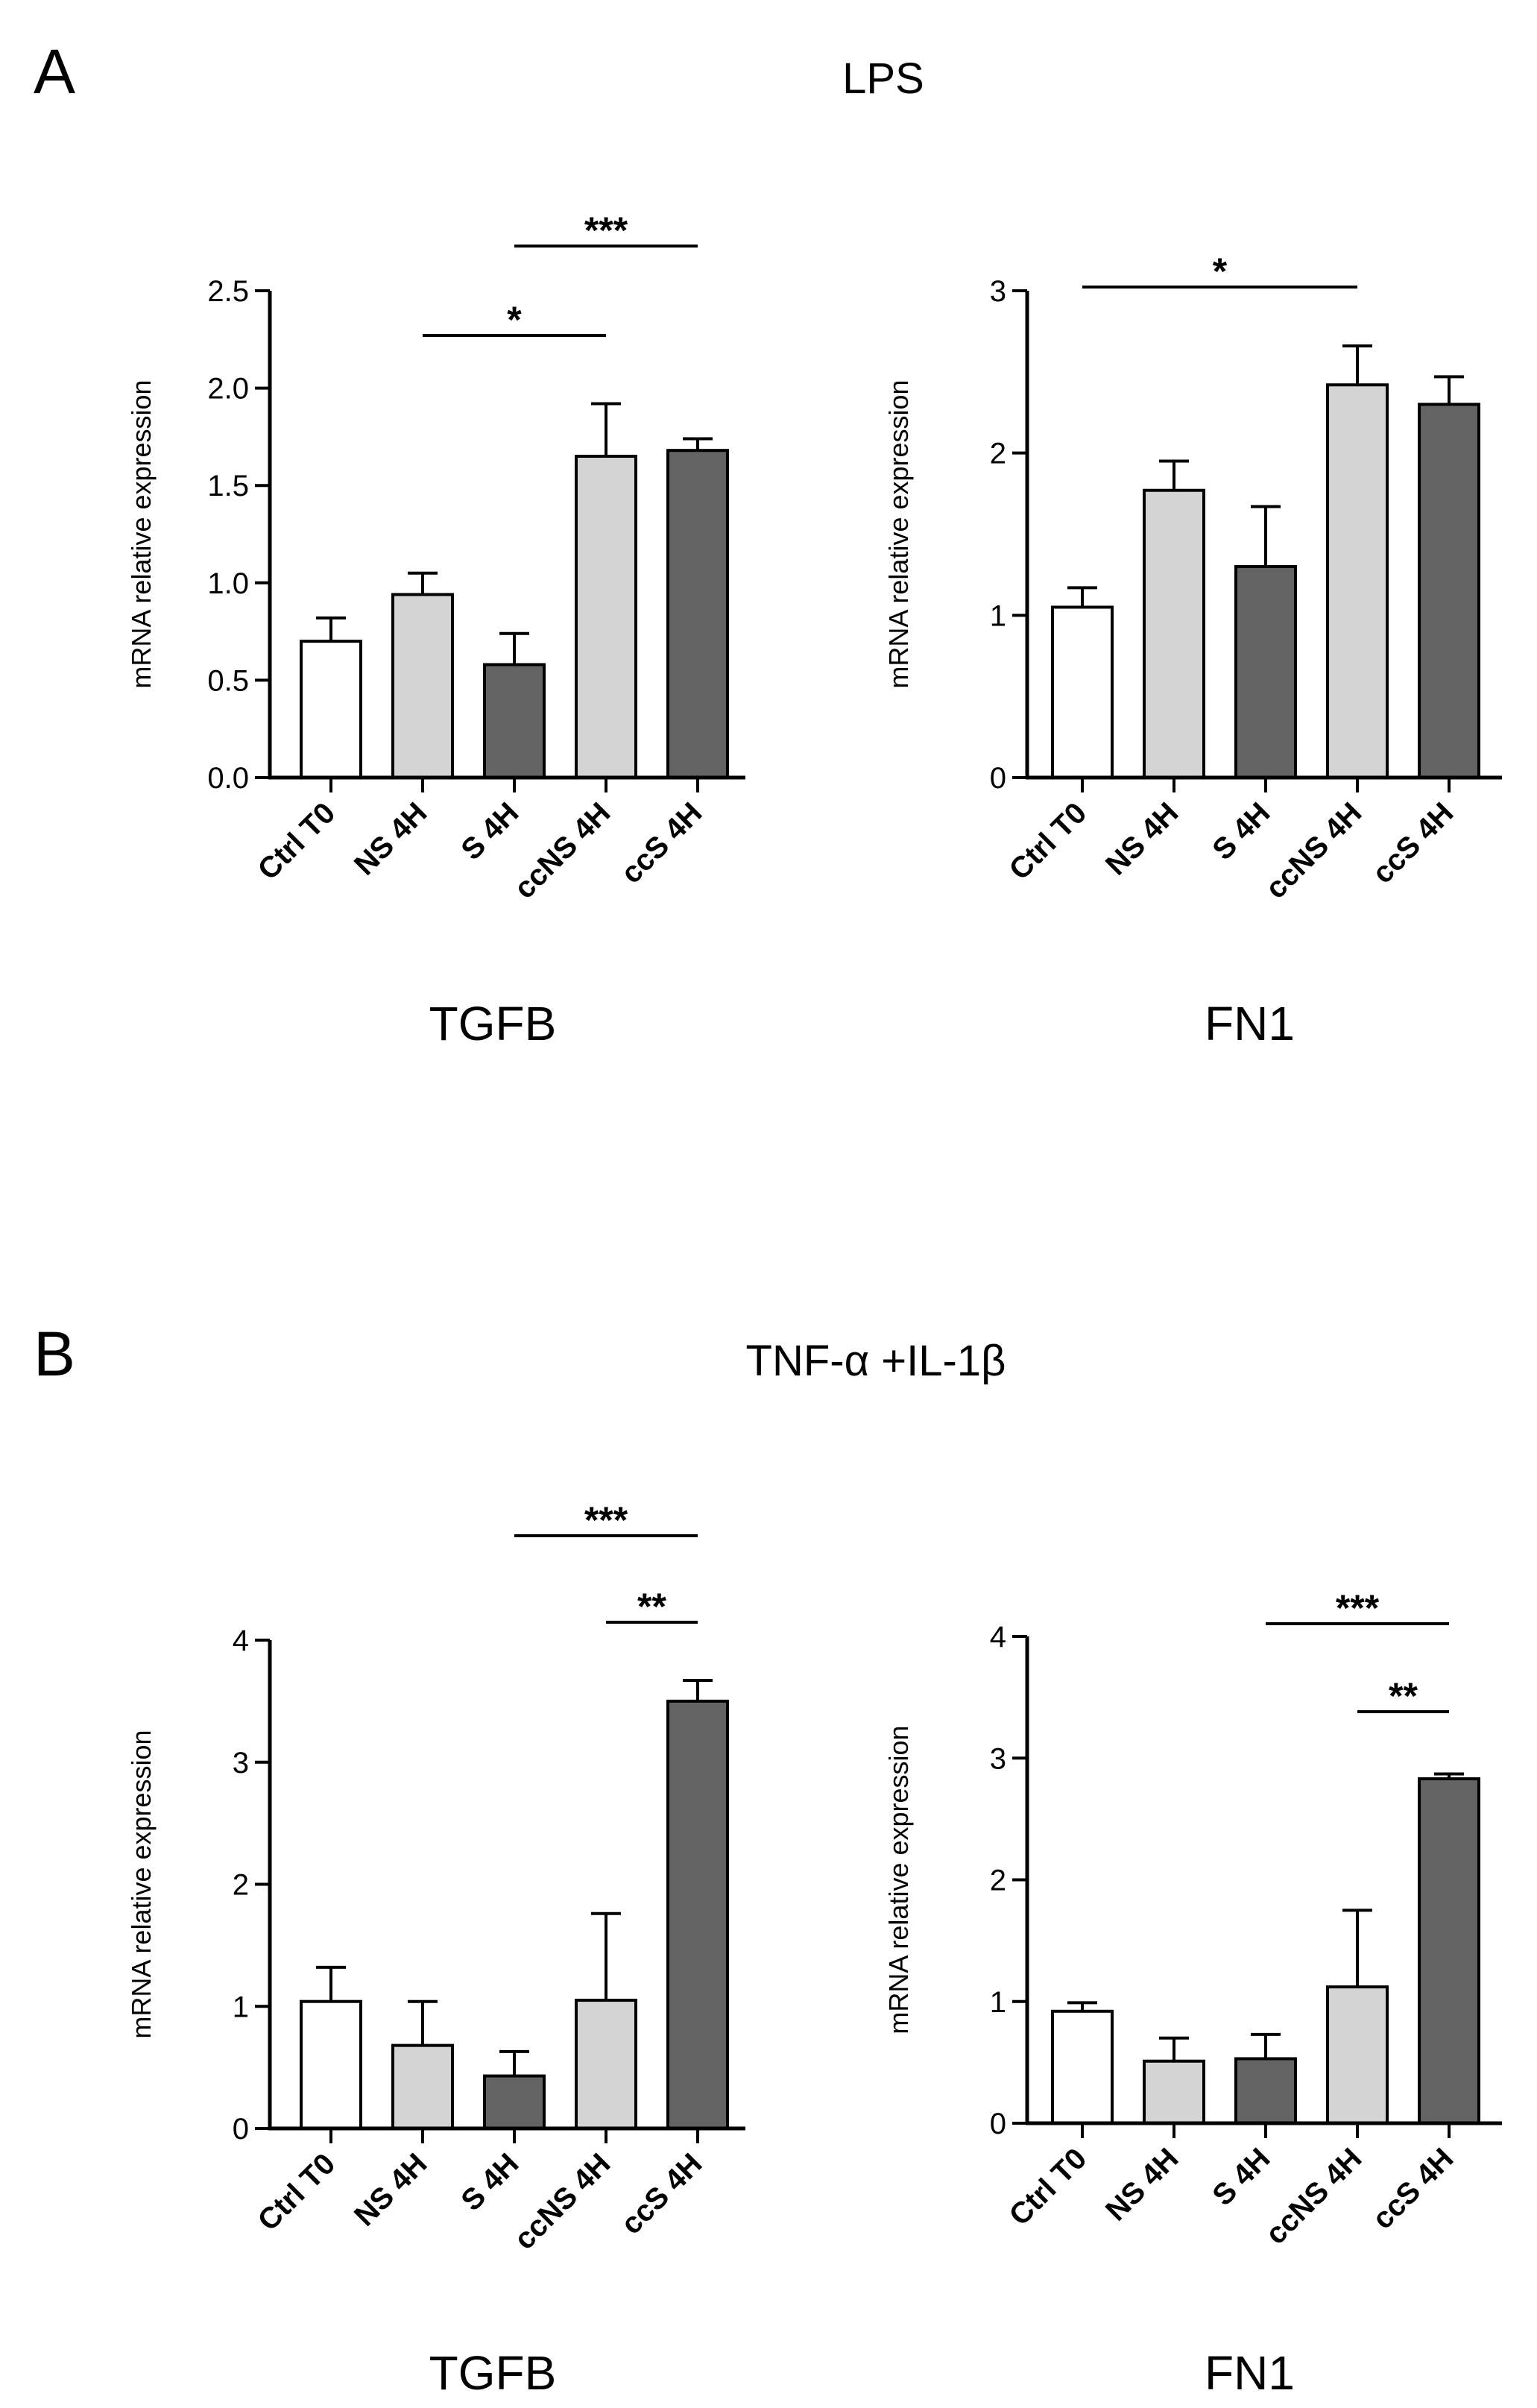  Describe the element at coordinates (54, 72) in the screenshot. I see `panel-letter-a: A` at that location.